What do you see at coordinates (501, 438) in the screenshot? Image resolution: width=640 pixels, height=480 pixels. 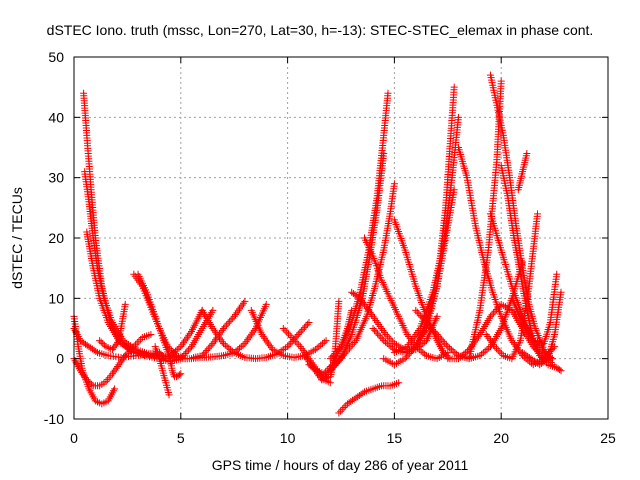 I see `x-tick-label: 20` at bounding box center [501, 438].